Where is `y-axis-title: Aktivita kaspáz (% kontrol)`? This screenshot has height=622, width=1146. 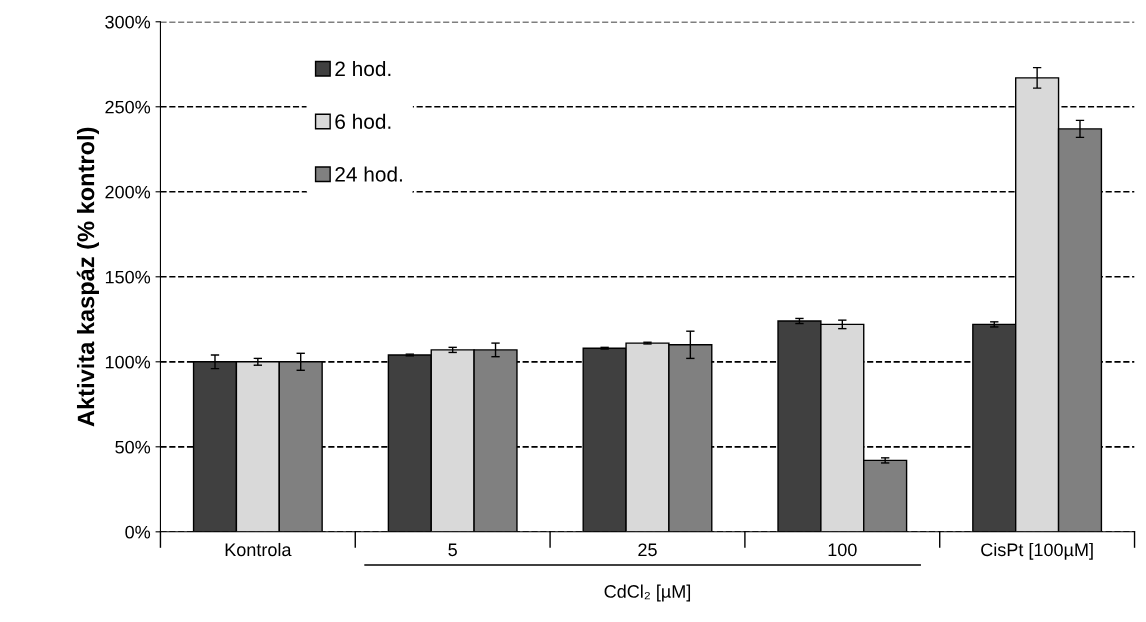
y-axis-title: Aktivita kaspáz (% kontrol) is located at coordinates (87, 277).